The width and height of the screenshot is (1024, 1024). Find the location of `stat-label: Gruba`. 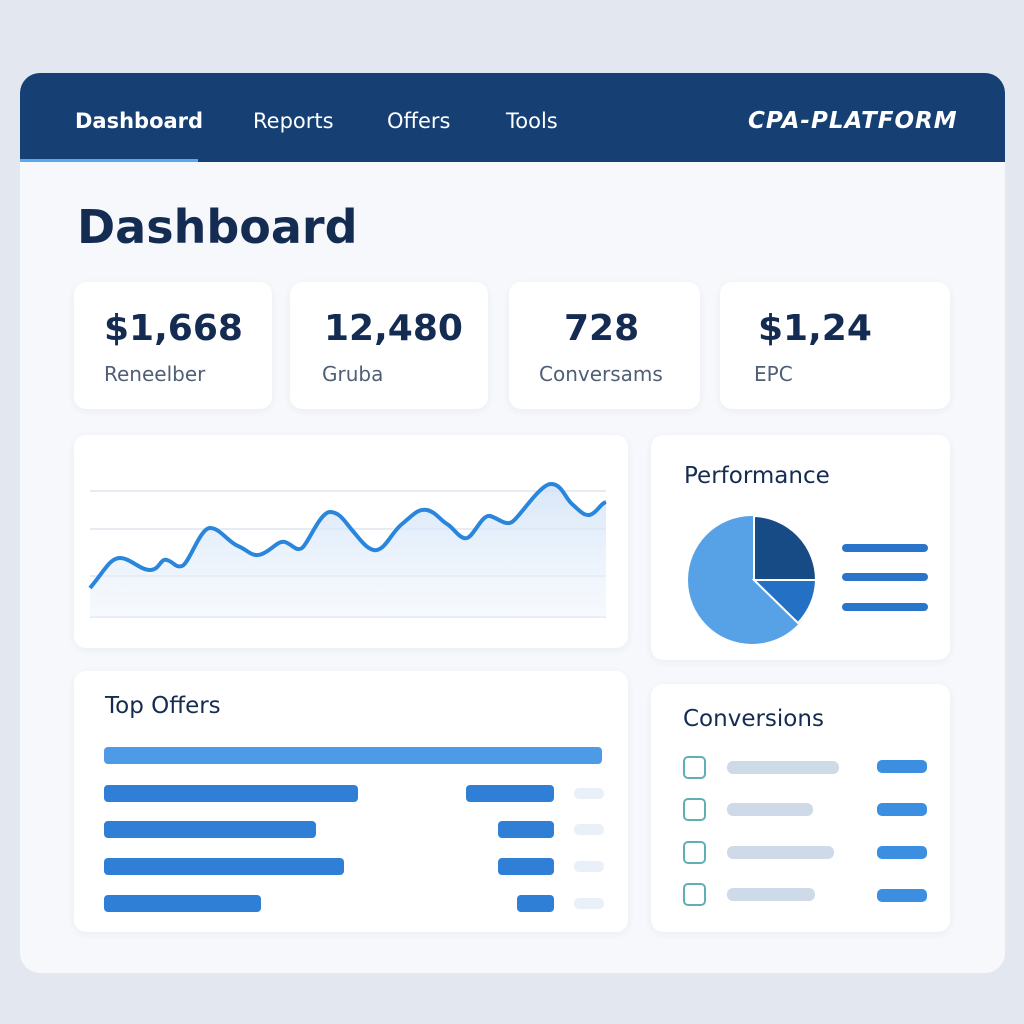

stat-label: Gruba is located at coordinates (353, 374).